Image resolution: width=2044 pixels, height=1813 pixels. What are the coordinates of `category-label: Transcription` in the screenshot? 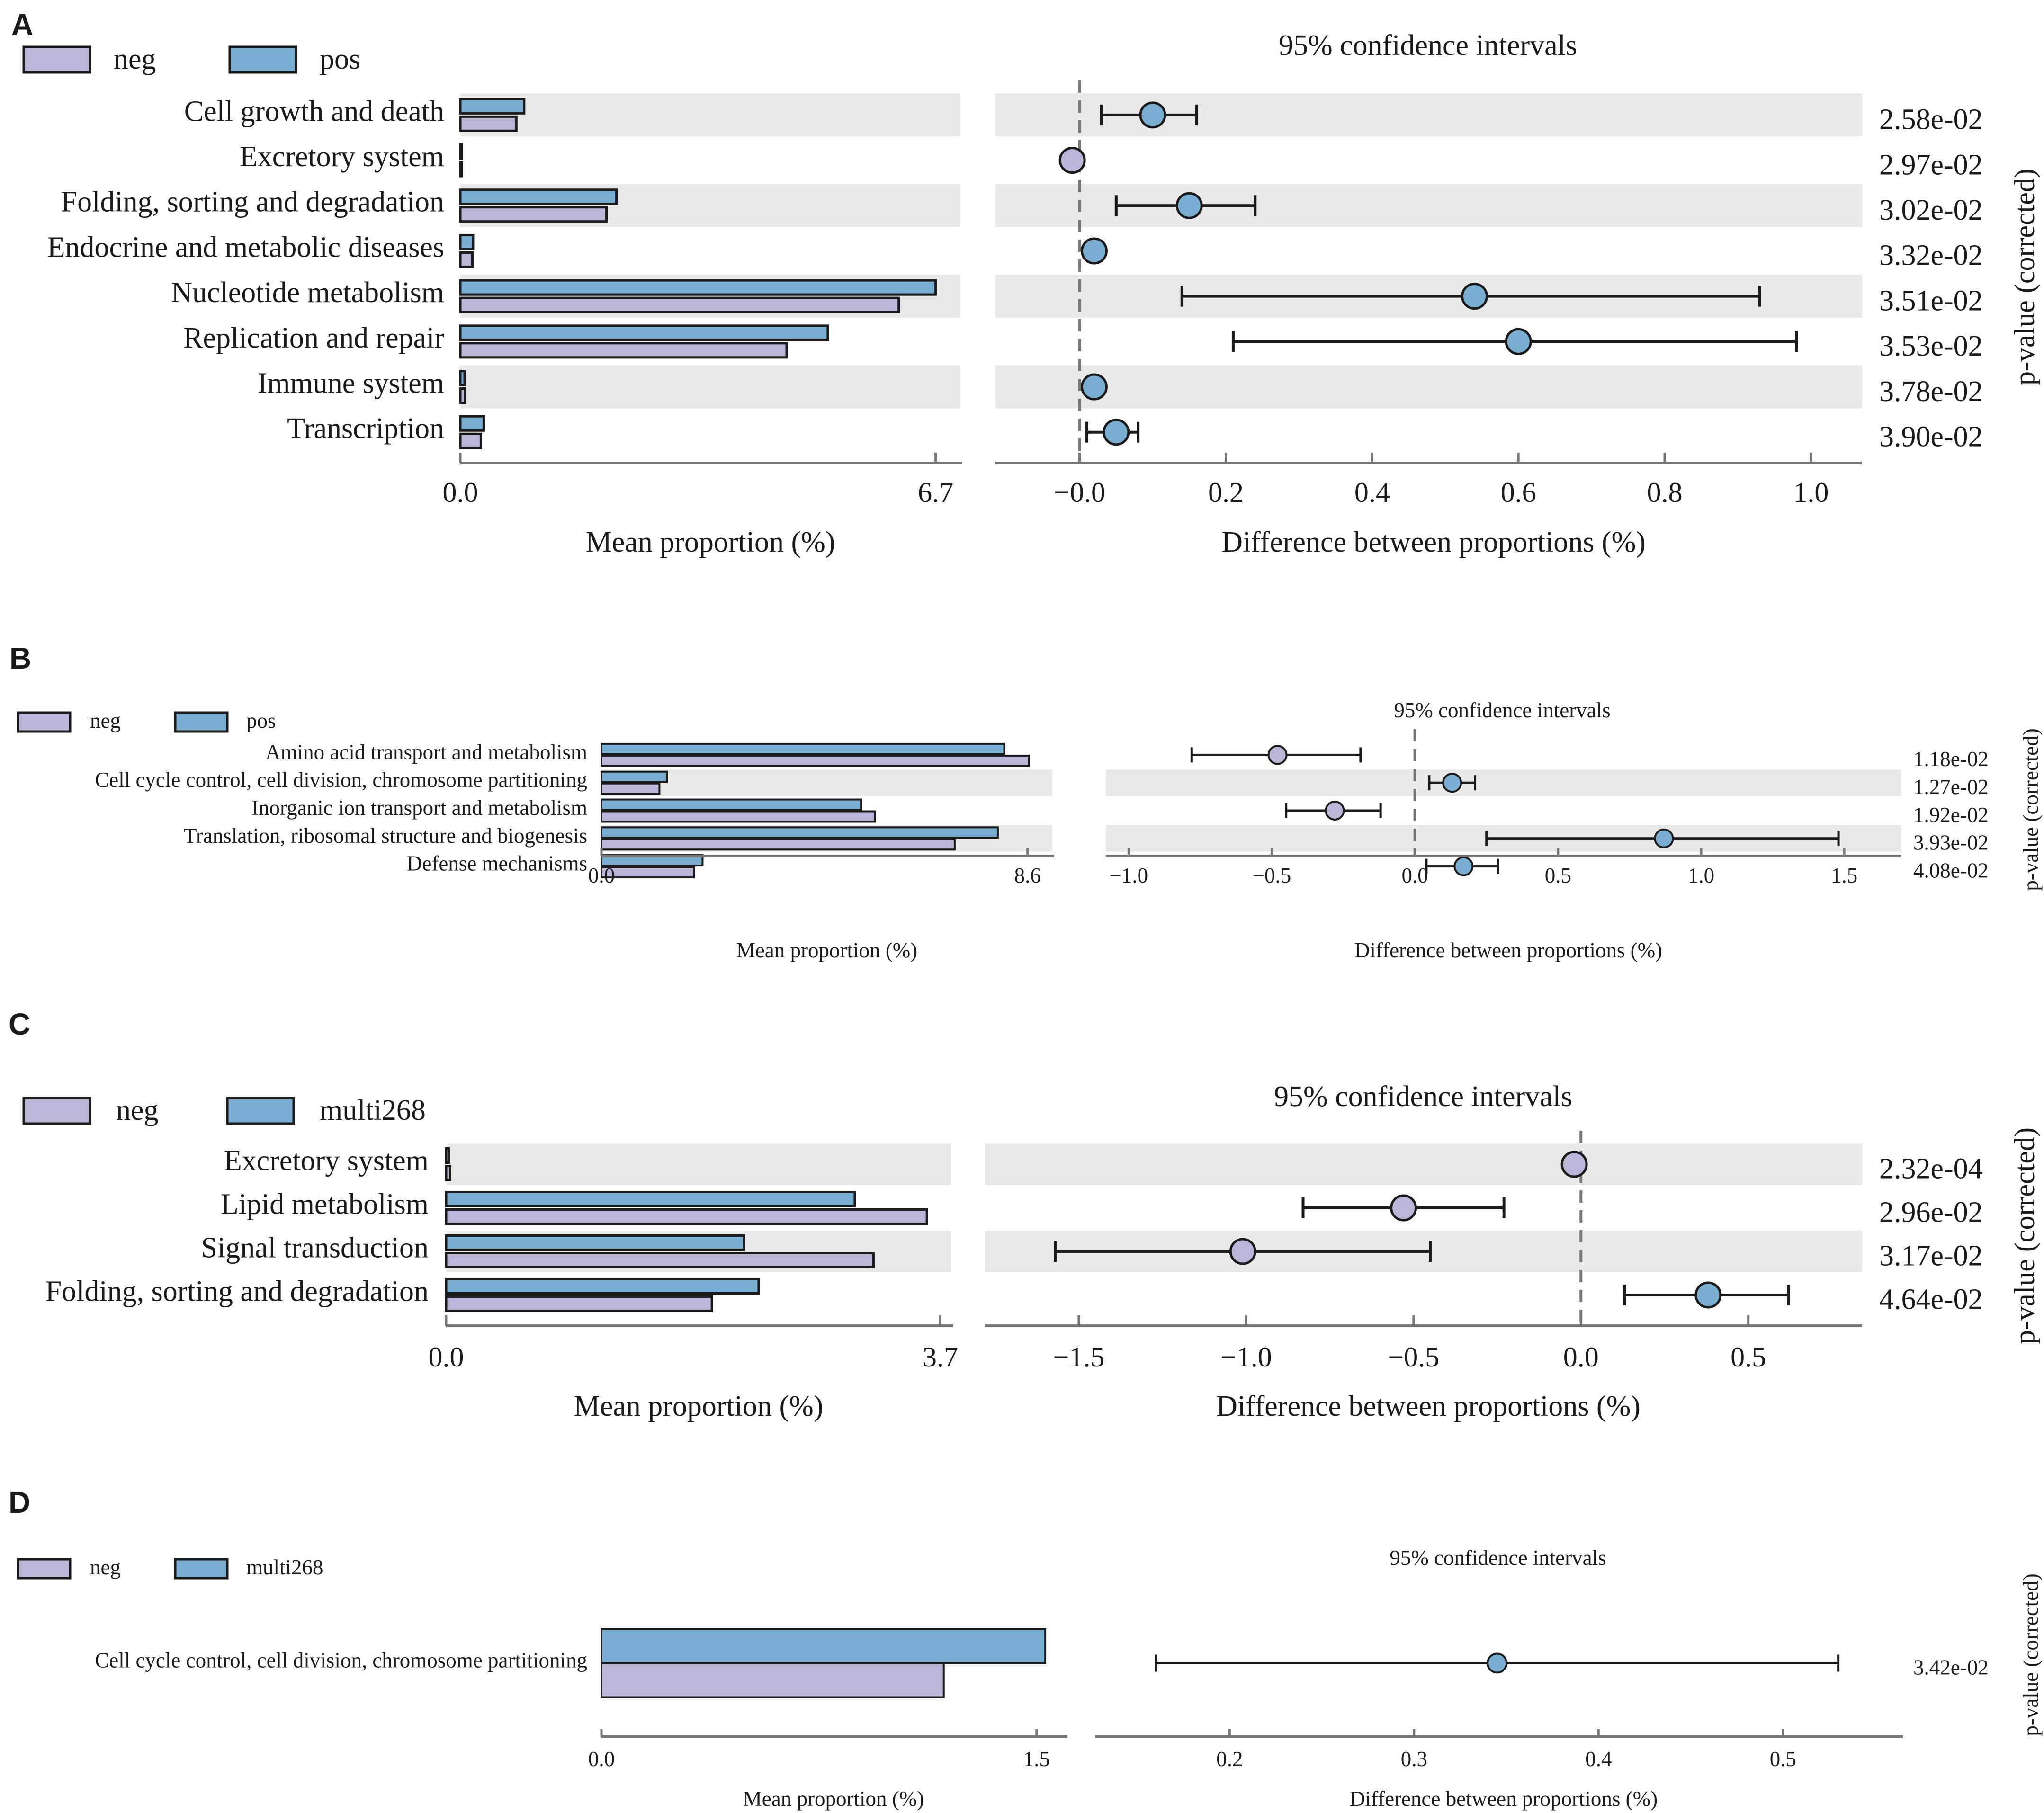 It's located at (365, 428).